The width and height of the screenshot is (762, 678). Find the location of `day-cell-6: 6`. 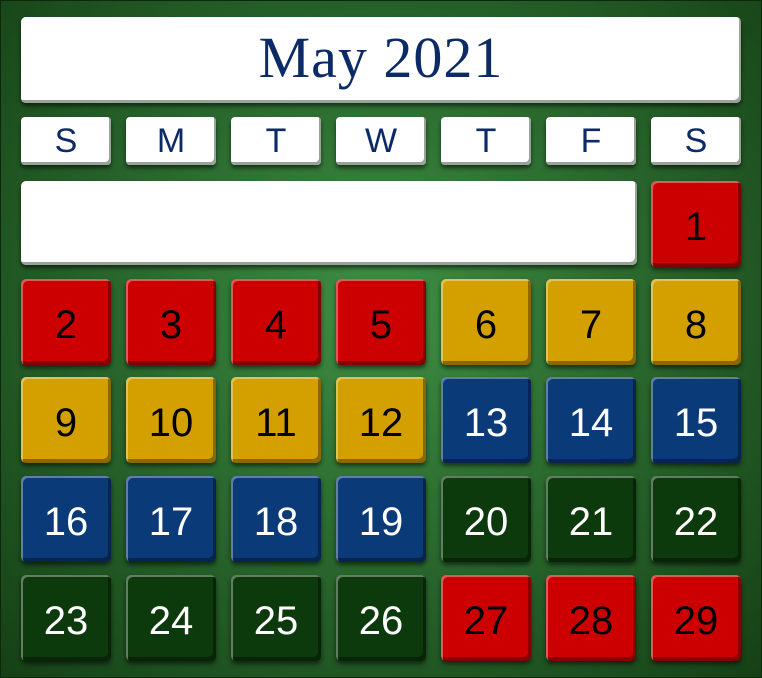

day-cell-6: 6 is located at coordinates (486, 322).